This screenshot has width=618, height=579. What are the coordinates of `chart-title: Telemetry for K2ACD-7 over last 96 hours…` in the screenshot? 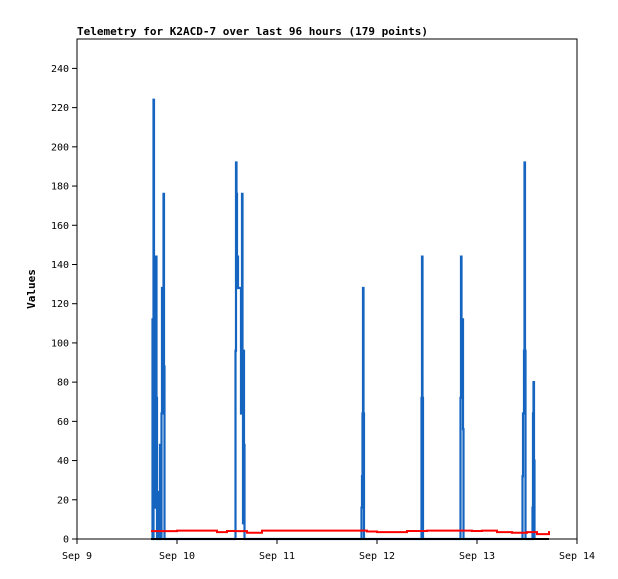 It's located at (252, 31).